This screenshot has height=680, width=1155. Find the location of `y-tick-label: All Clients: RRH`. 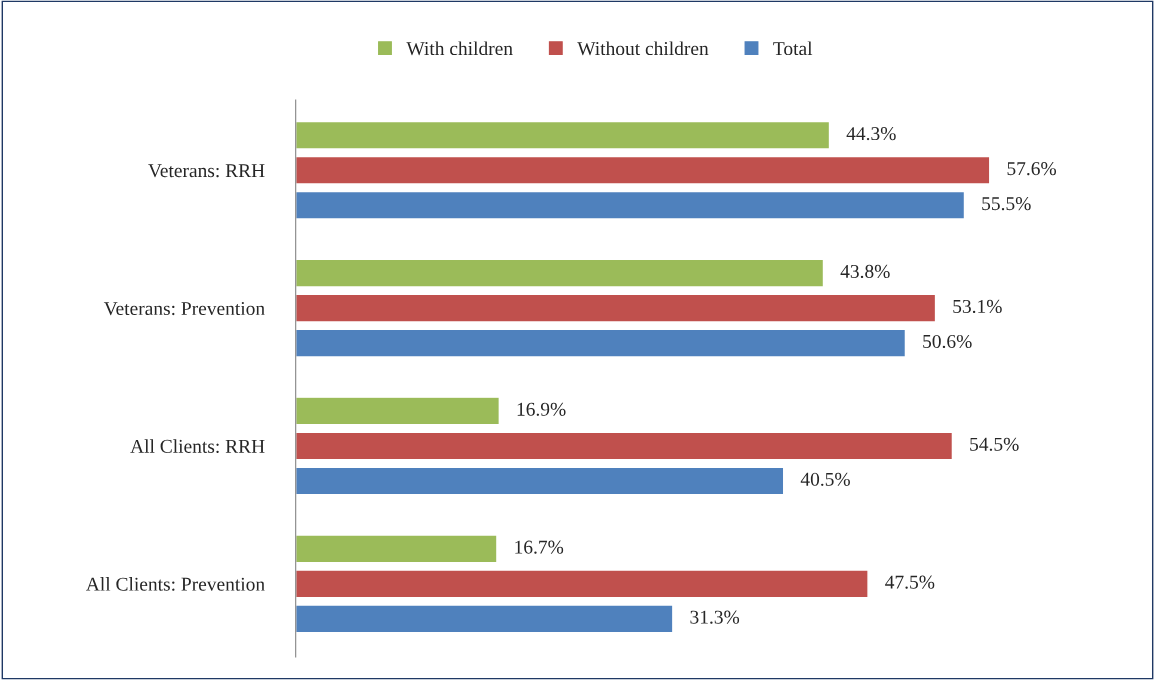

y-tick-label: All Clients: RRH is located at coordinates (197, 446).